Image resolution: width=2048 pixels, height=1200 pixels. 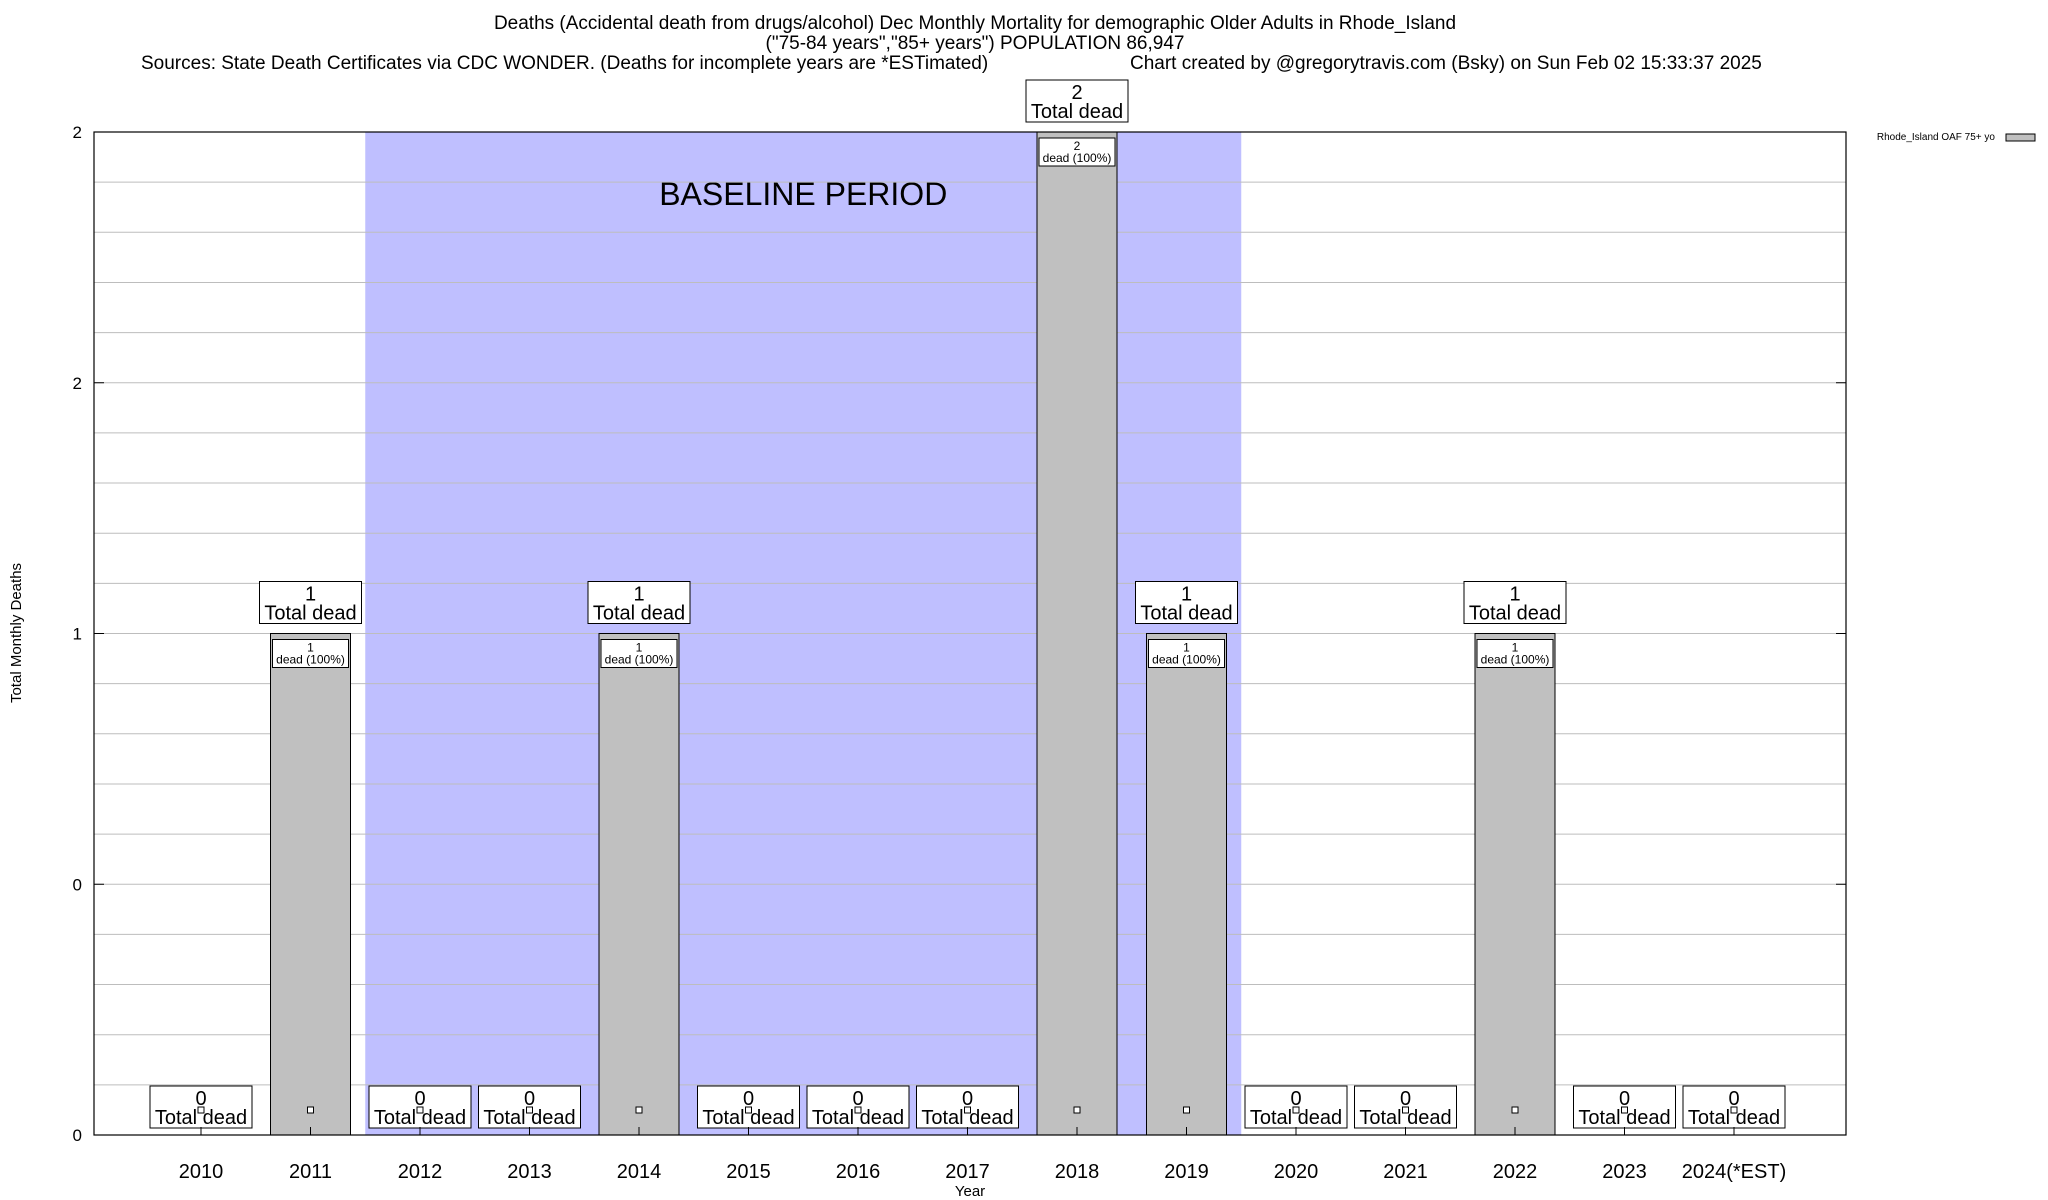 What do you see at coordinates (420, 1172) in the screenshot?
I see `x-tick-label: 2012` at bounding box center [420, 1172].